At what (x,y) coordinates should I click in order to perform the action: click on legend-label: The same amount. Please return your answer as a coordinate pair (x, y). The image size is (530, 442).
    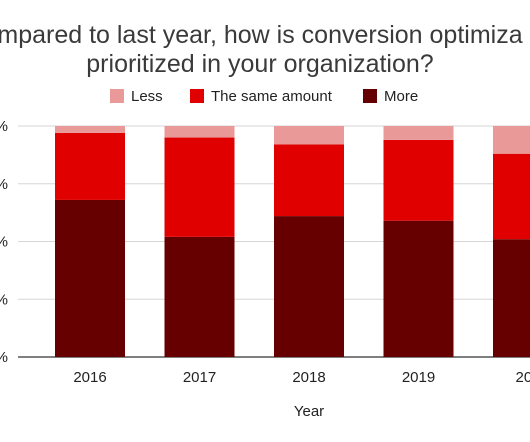
    Looking at the image, I should click on (272, 96).